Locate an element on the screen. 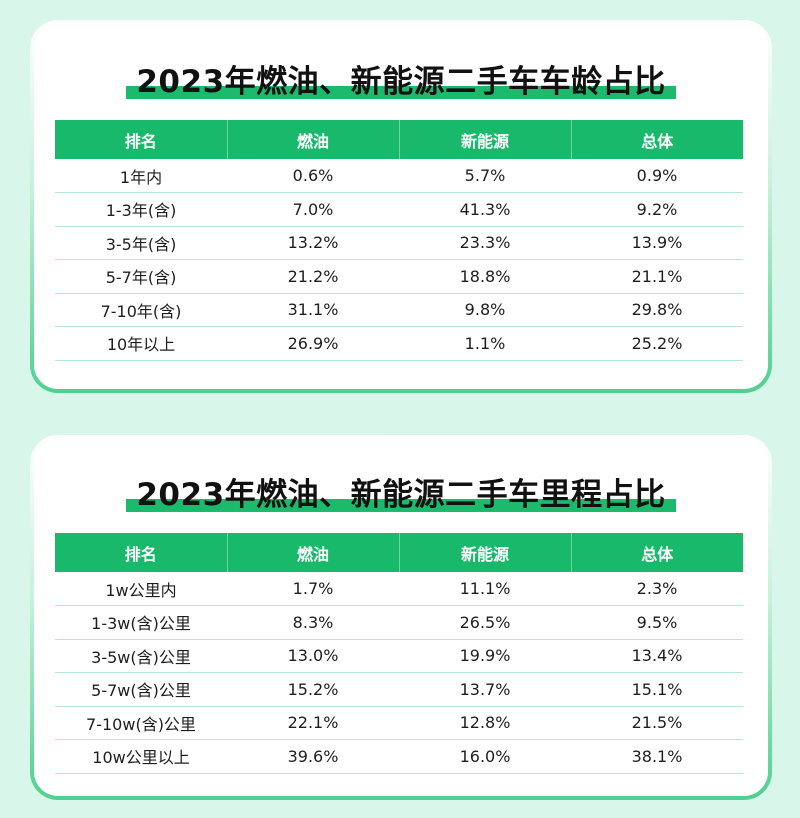 The height and width of the screenshot is (818, 800). cell-overall: 13.4% is located at coordinates (657, 656).